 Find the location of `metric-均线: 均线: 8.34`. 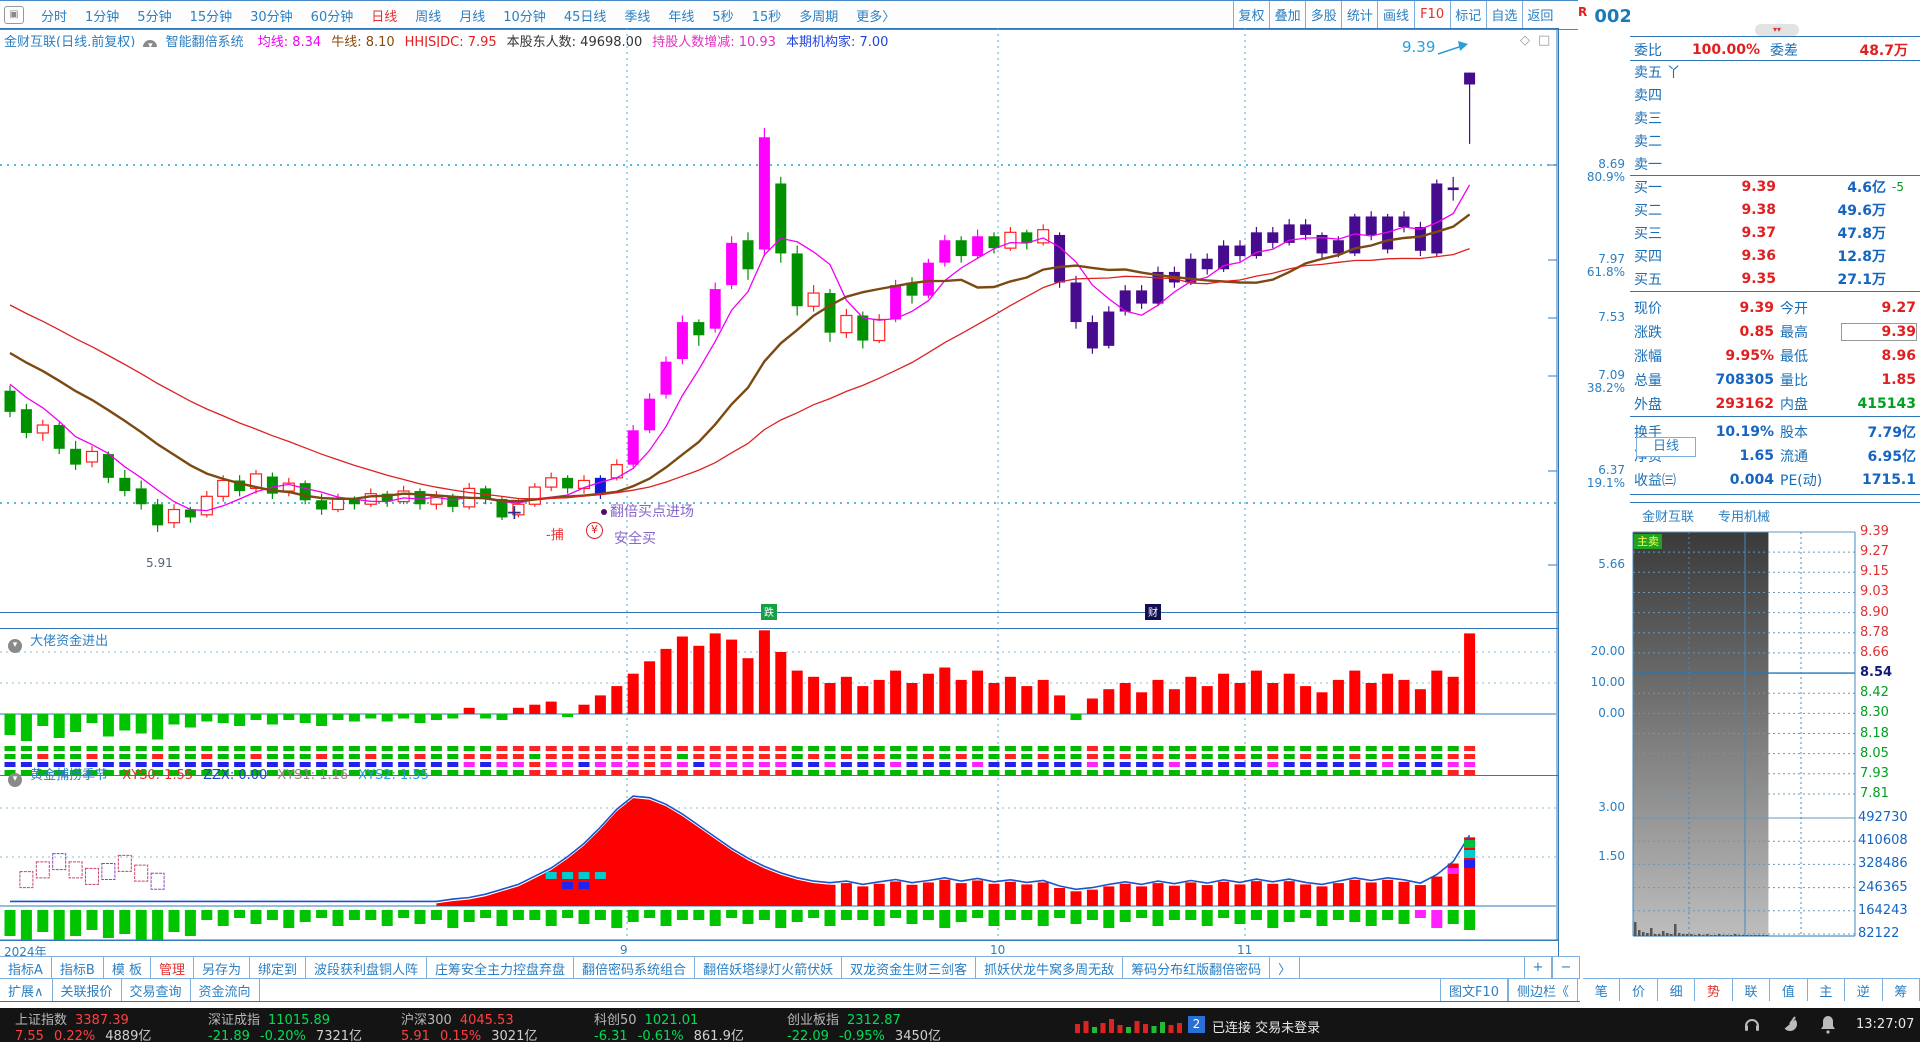

metric-均线: 均线: 8.34 is located at coordinates (289, 41).